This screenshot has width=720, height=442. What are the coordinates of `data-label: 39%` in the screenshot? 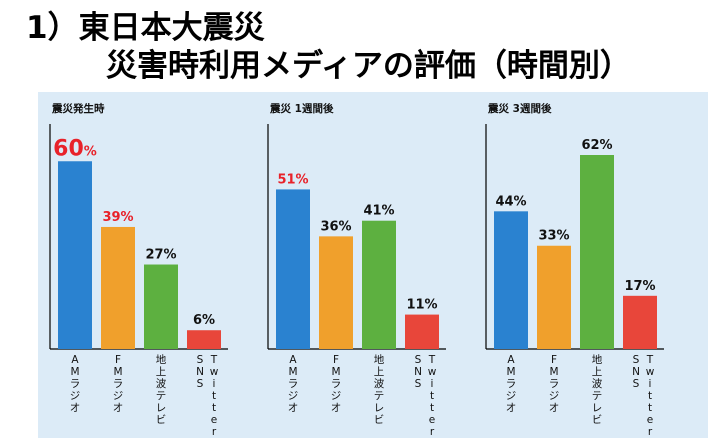 It's located at (117, 217).